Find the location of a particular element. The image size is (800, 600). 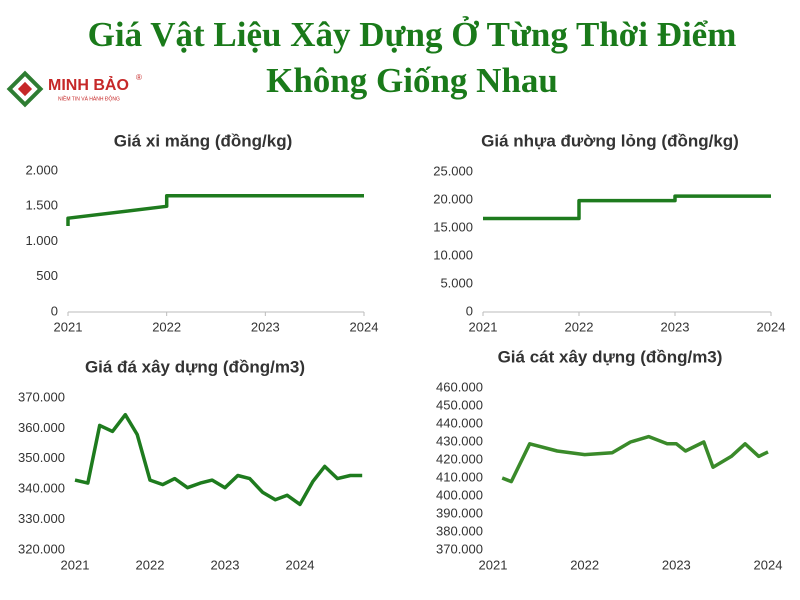

y-tick-label: 500 is located at coordinates (47, 275).